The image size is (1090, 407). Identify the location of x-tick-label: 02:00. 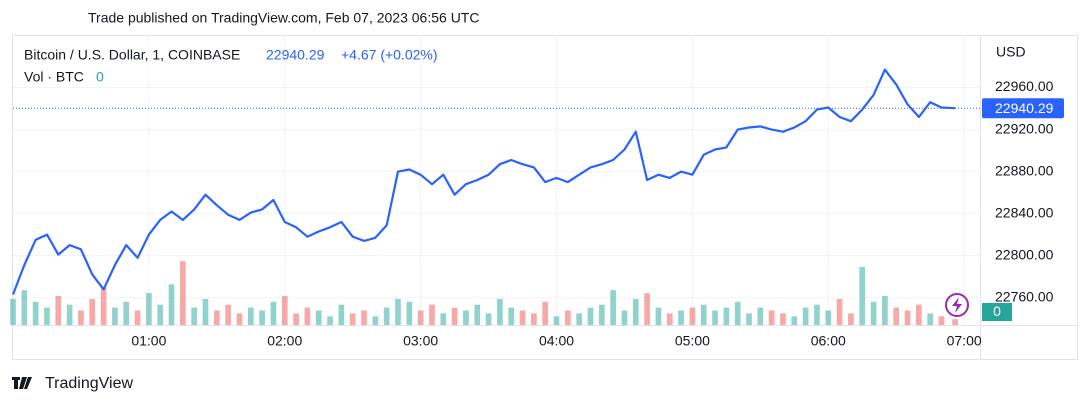
(284, 341).